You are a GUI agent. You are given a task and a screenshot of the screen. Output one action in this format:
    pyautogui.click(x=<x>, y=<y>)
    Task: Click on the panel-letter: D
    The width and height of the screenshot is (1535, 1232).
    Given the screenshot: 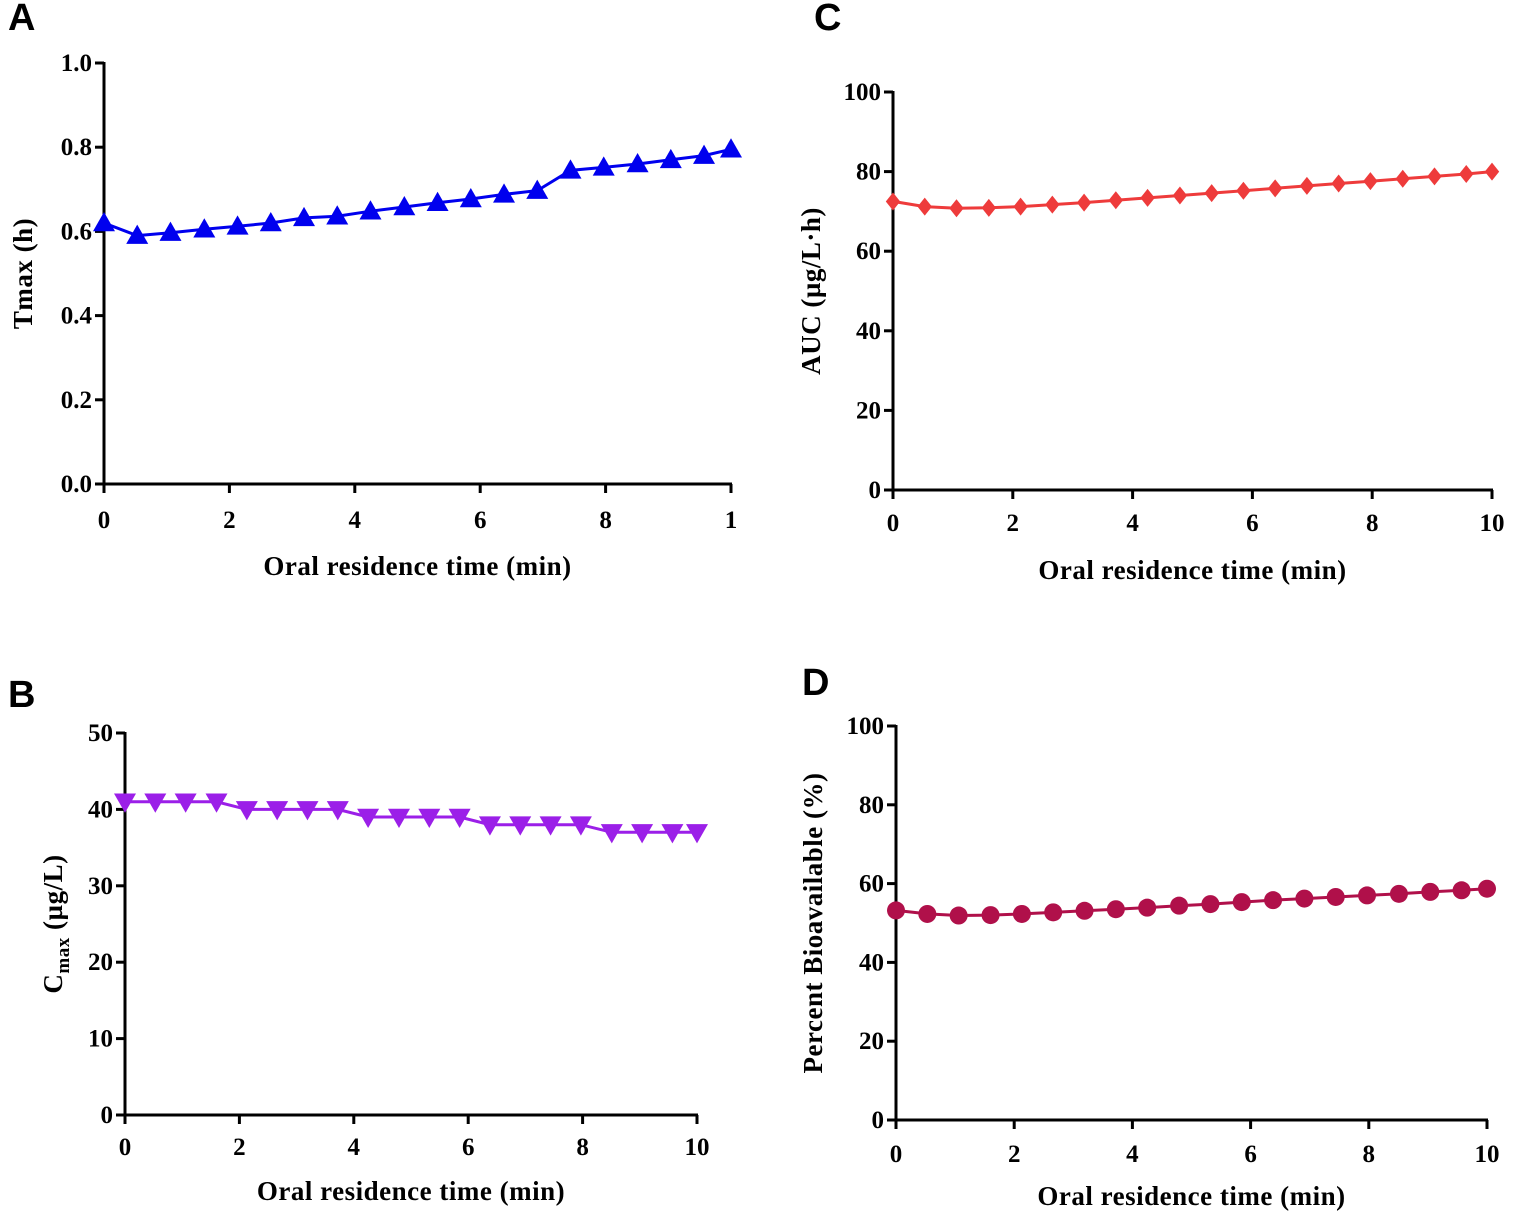 What is the action you would take?
    pyautogui.click(x=815, y=683)
    